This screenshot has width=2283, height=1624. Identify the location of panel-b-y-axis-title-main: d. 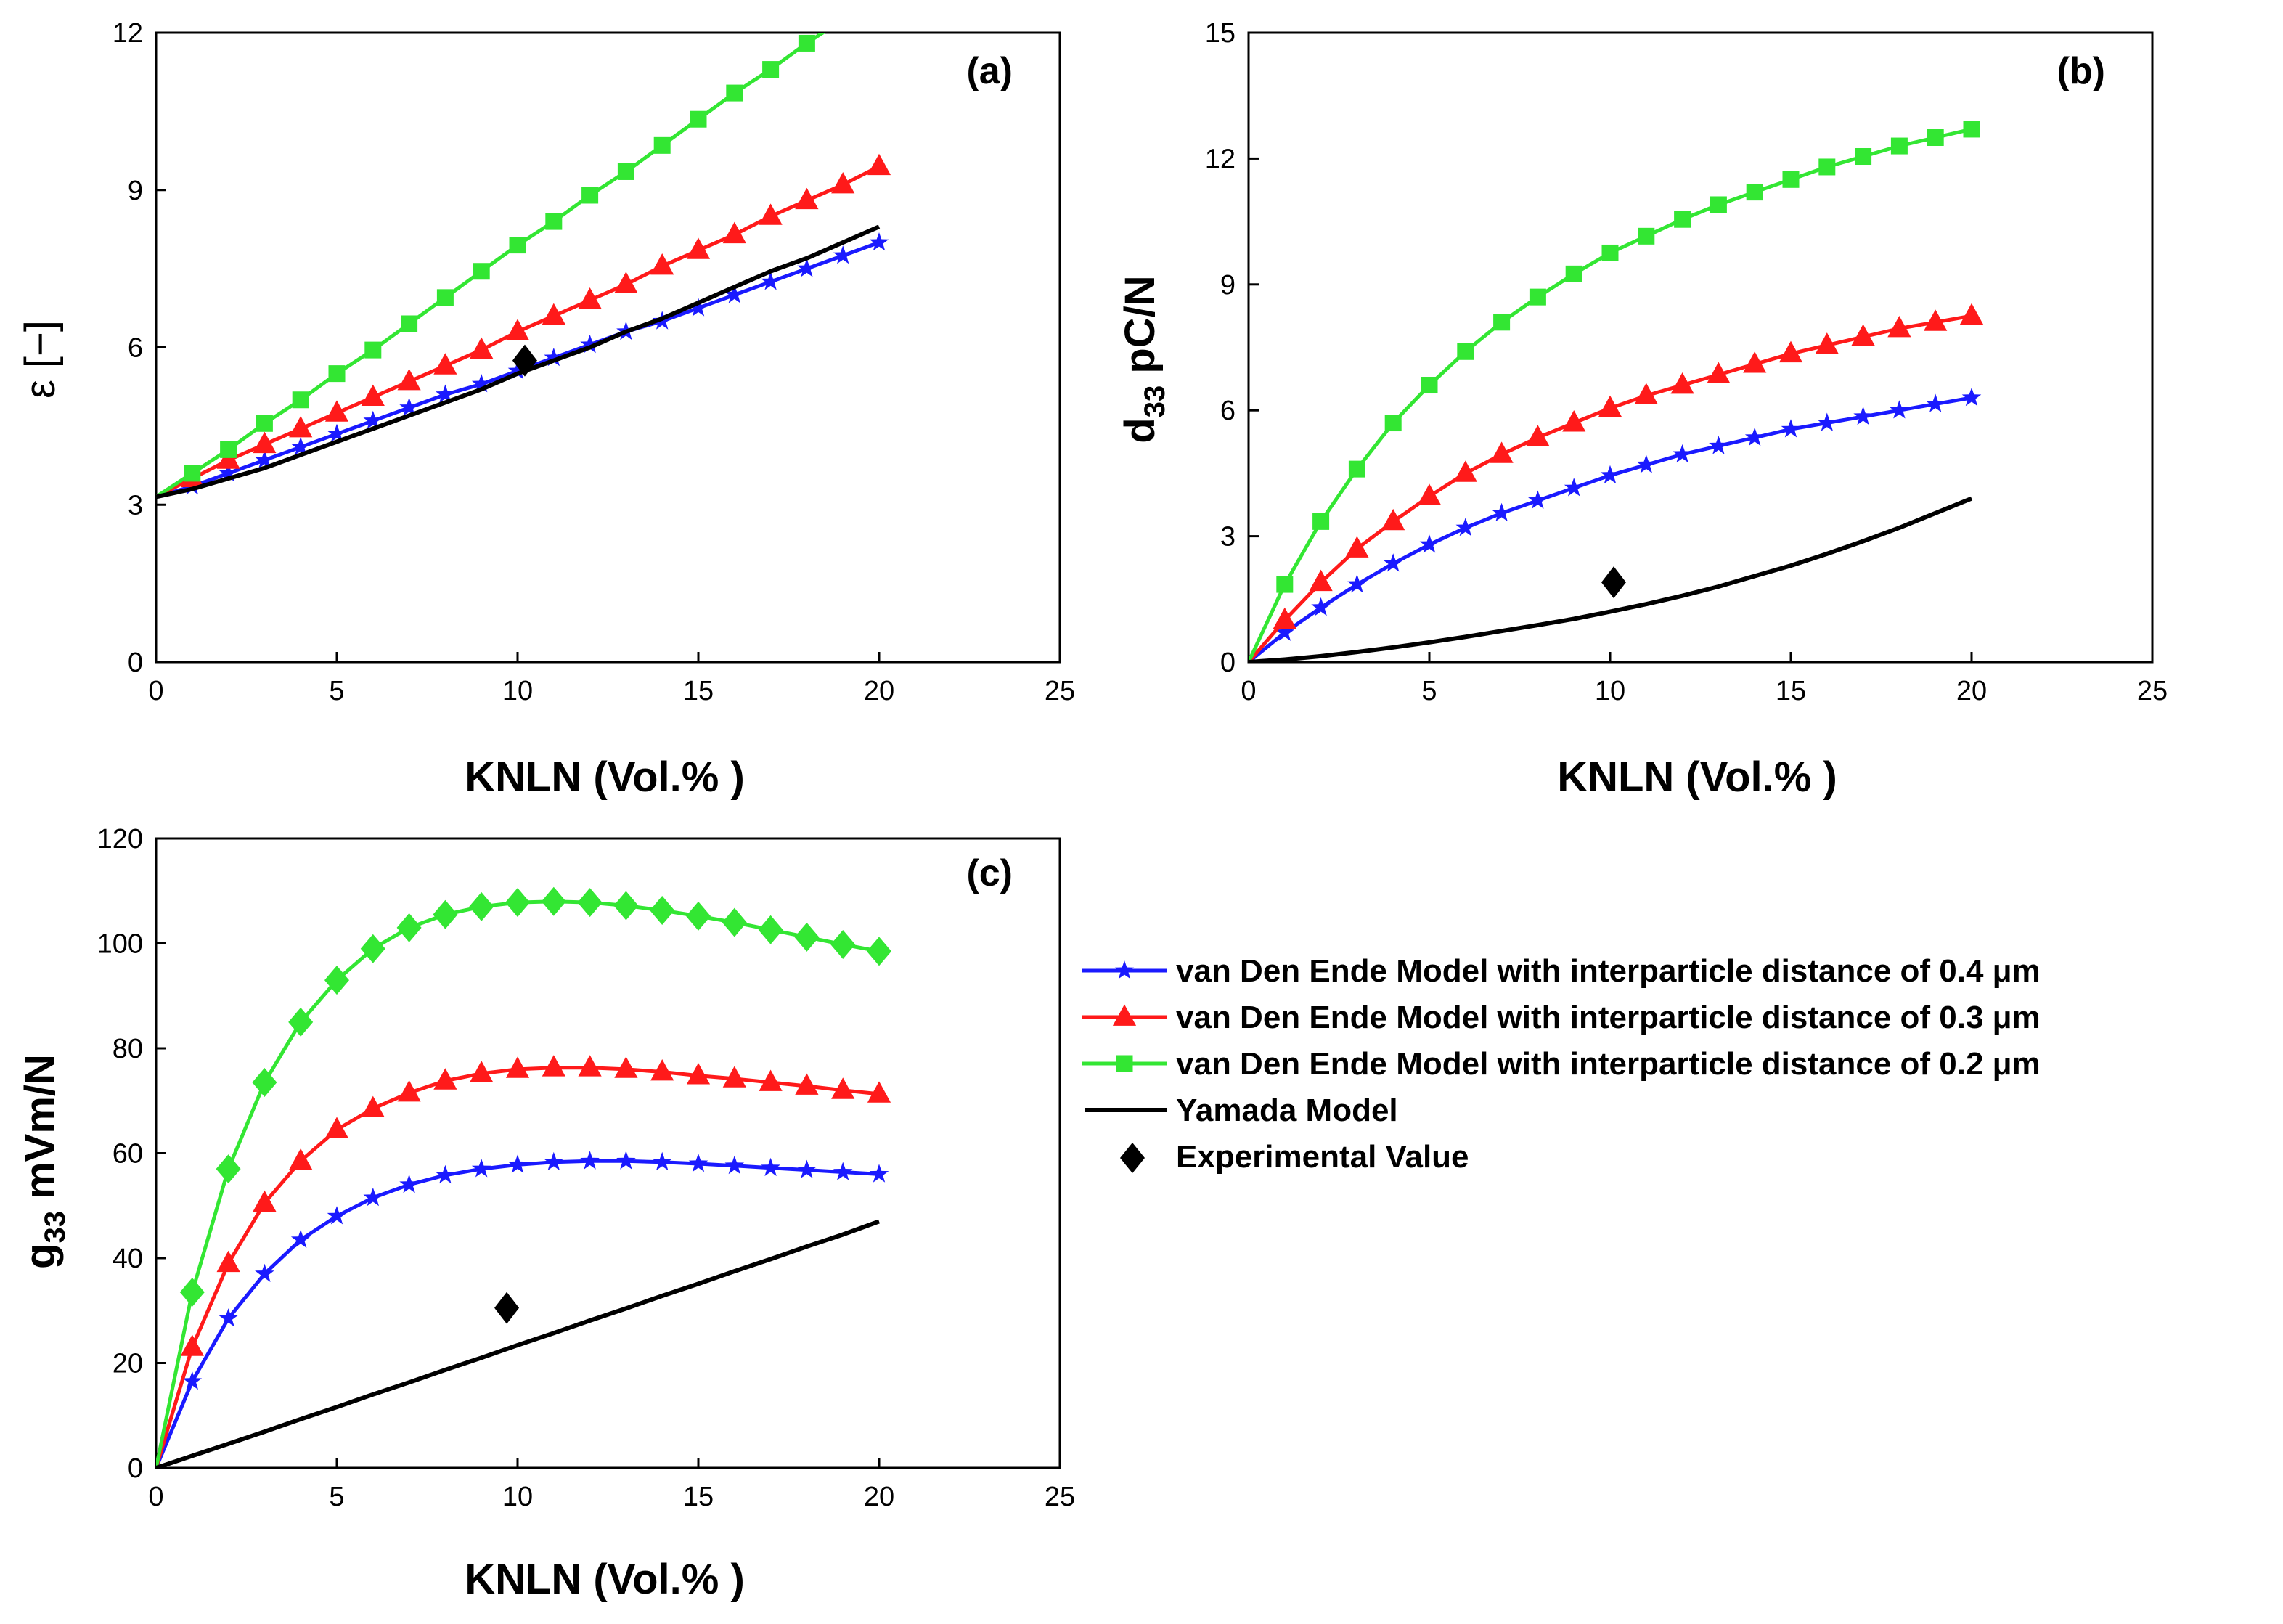
(1140, 430).